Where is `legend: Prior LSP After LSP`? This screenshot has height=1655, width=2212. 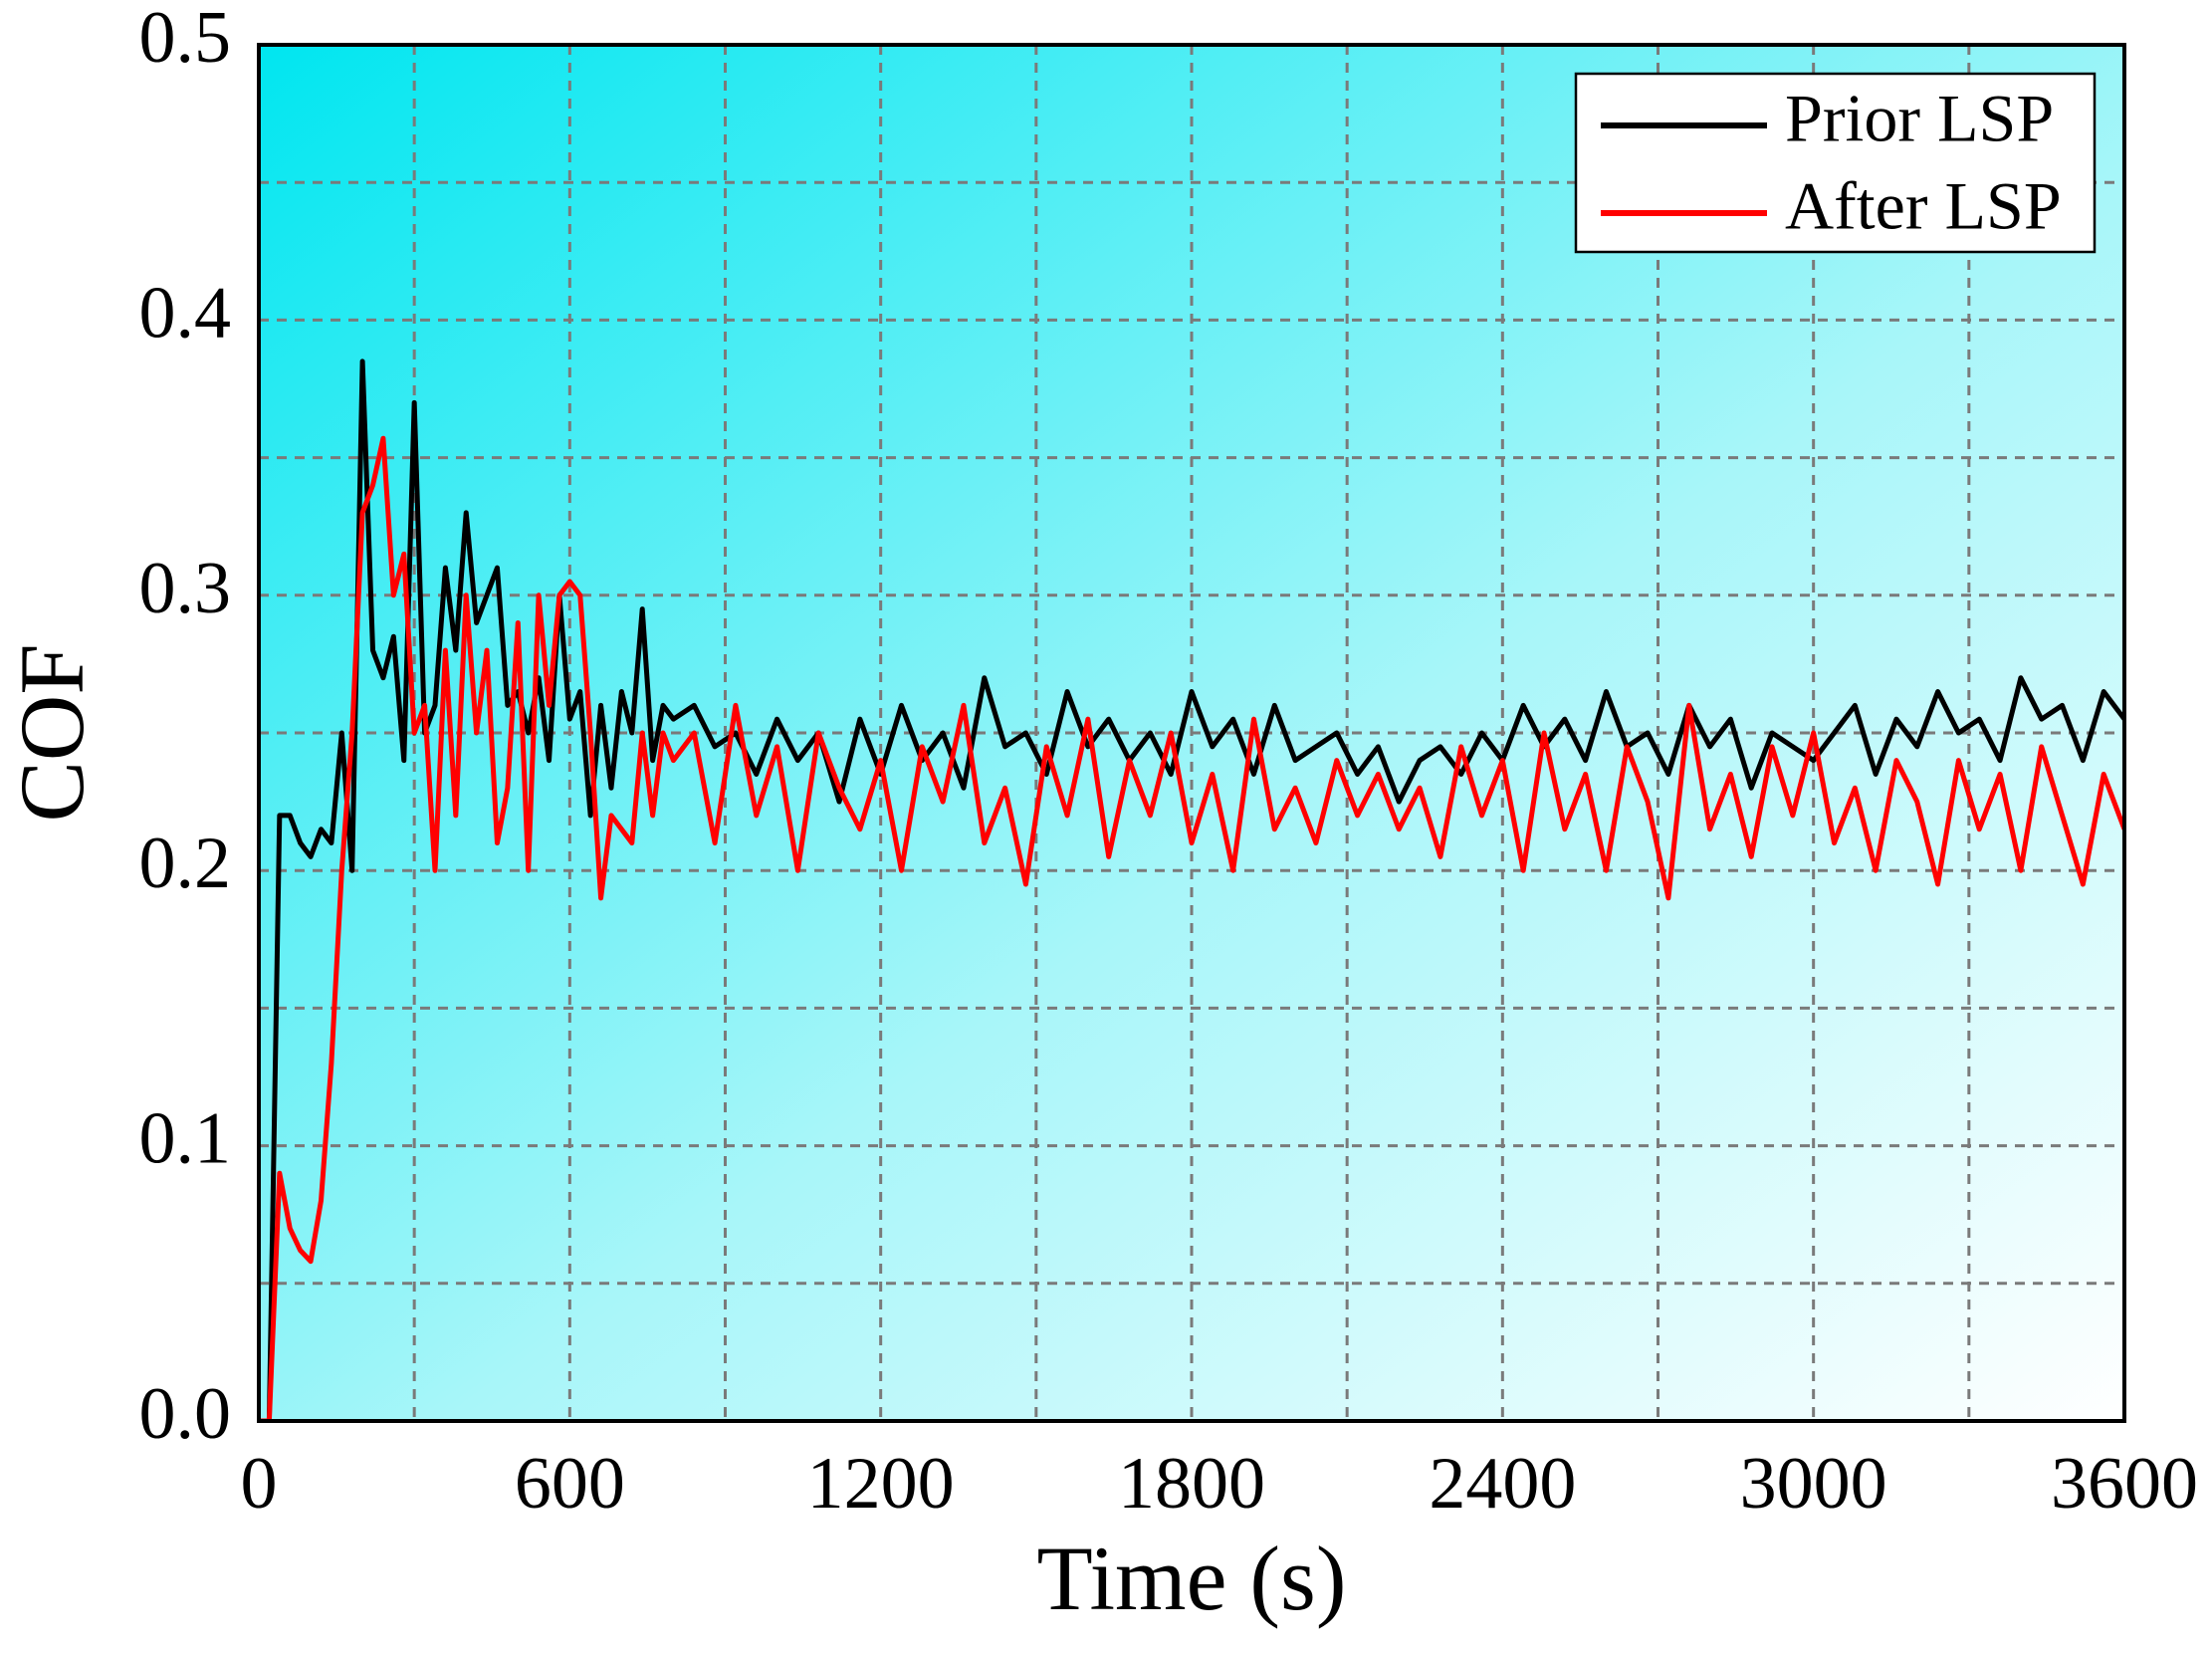 legend: Prior LSP After LSP is located at coordinates (1835, 163).